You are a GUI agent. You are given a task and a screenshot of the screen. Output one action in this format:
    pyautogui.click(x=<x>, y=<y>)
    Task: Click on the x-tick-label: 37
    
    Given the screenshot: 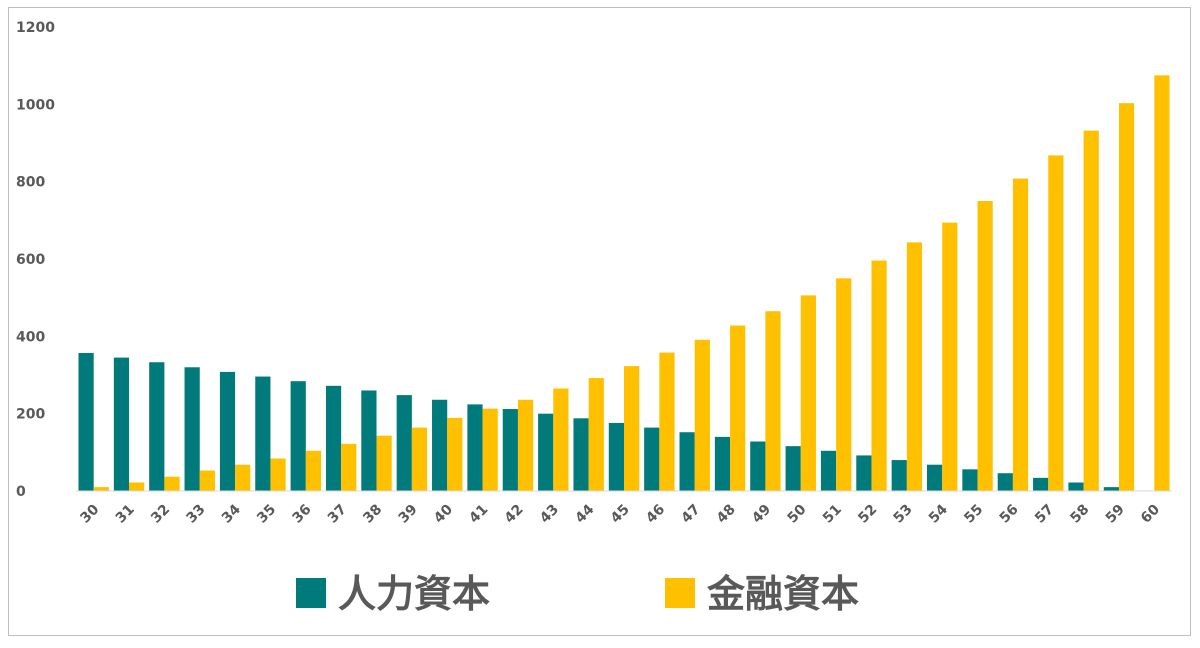 What is the action you would take?
    pyautogui.click(x=337, y=514)
    